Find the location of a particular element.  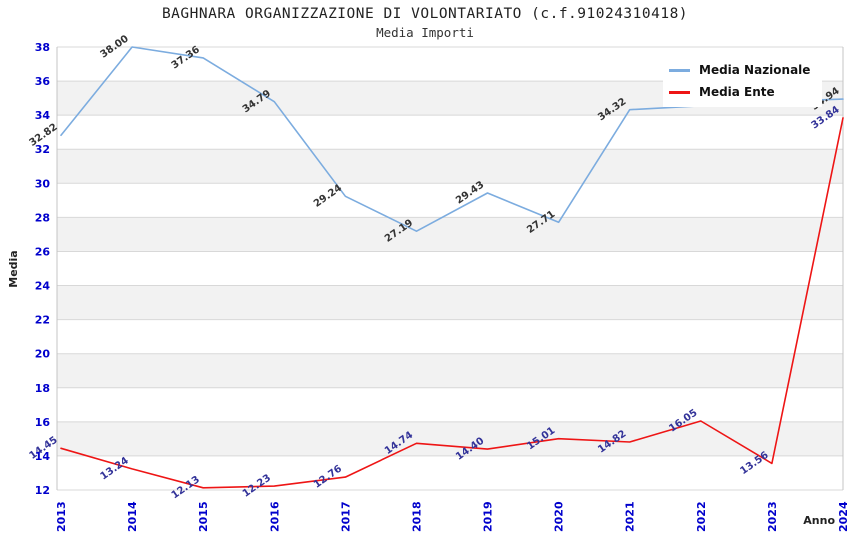

y-tick-label: 16 is located at coordinates (43, 422).